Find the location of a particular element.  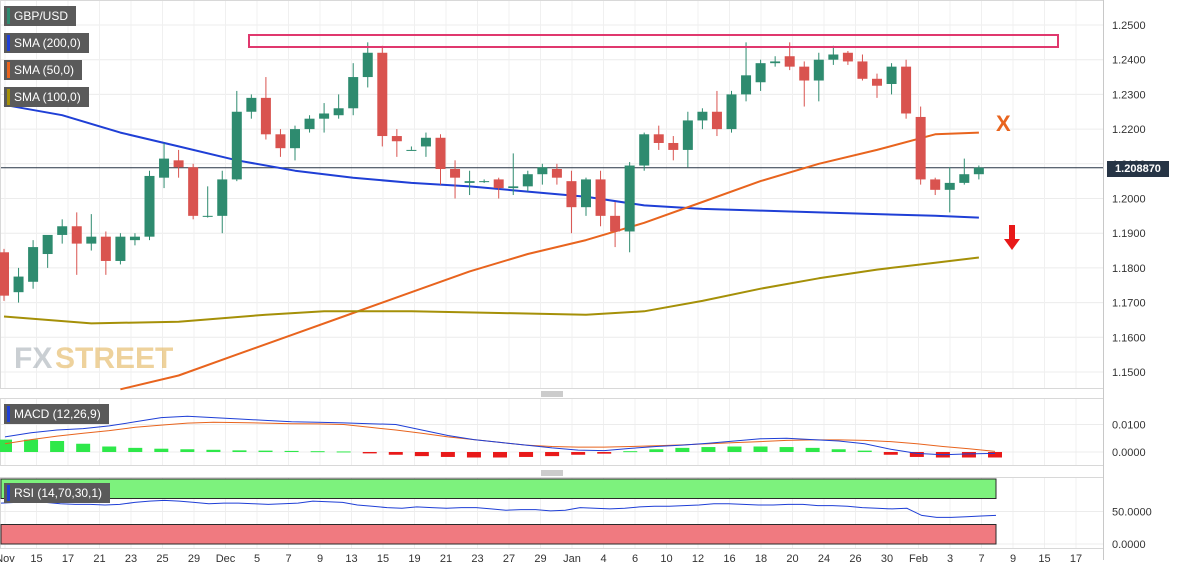

x-tick-label: 10 is located at coordinates (666, 559).